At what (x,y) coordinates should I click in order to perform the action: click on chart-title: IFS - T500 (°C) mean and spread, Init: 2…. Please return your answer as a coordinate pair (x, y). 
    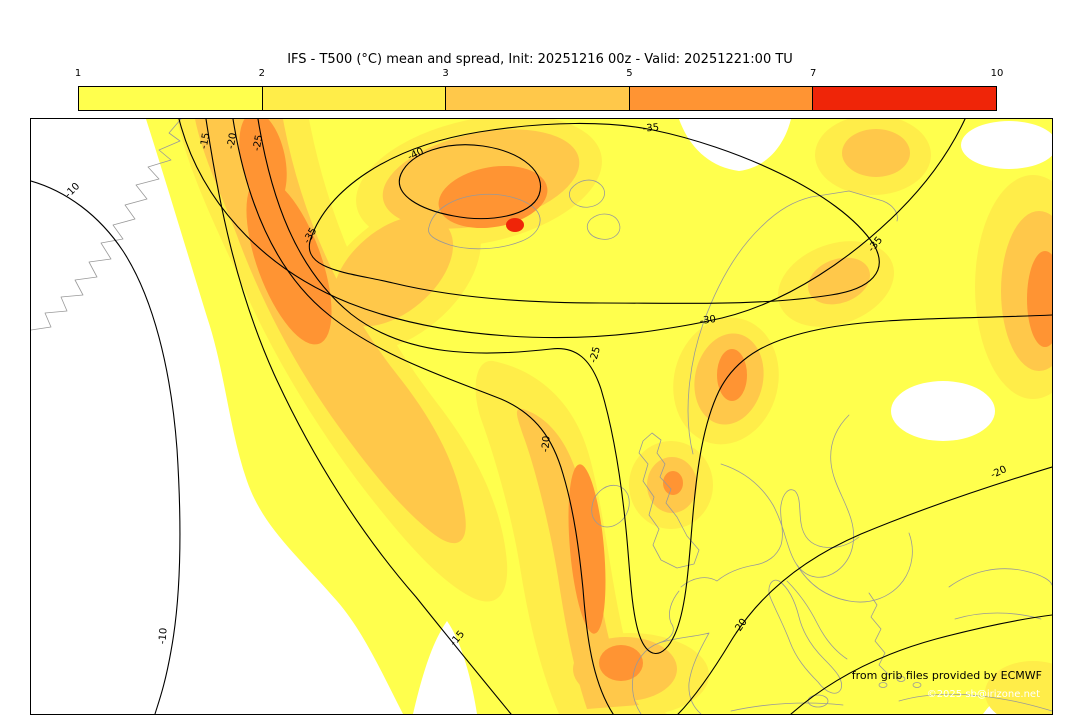
    Looking at the image, I should click on (540, 59).